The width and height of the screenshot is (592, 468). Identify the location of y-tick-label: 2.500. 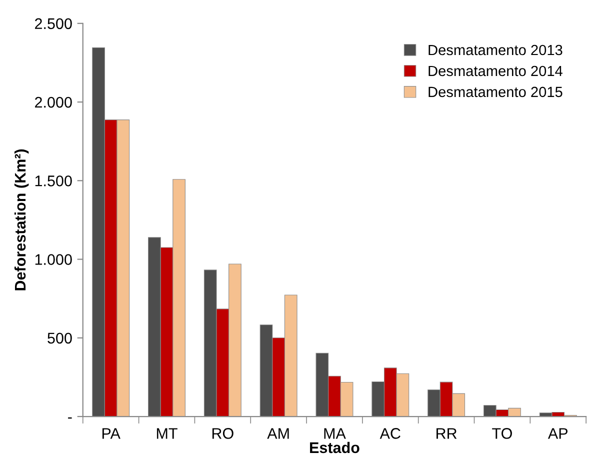
(53, 24).